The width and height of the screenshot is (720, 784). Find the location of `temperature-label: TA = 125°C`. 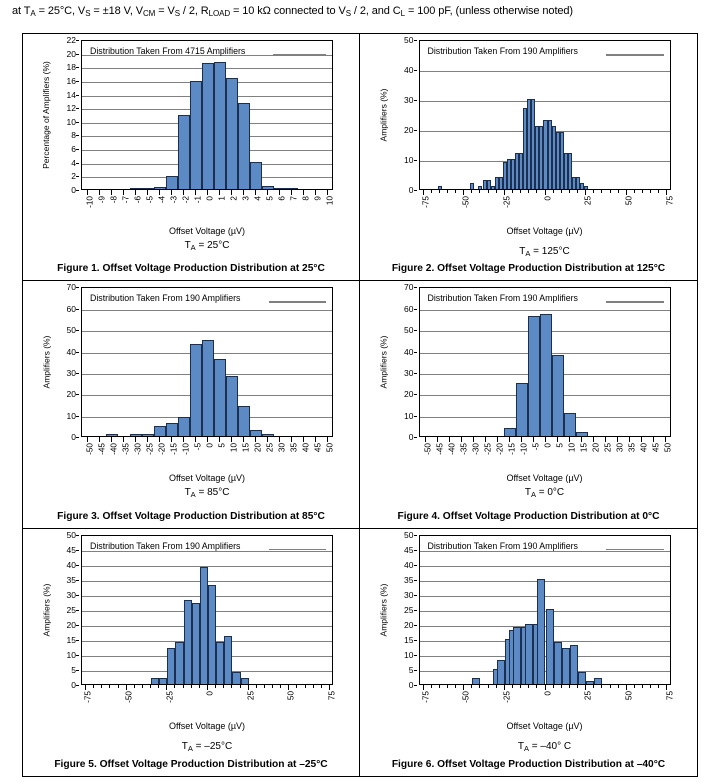

temperature-label: TA = 125°C is located at coordinates (544, 252).